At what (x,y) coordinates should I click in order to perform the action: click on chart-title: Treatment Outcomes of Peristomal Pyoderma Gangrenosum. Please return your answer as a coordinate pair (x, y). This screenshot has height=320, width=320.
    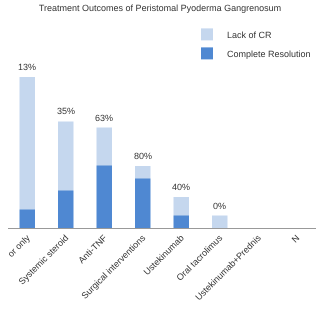
    Looking at the image, I should click on (160, 8).